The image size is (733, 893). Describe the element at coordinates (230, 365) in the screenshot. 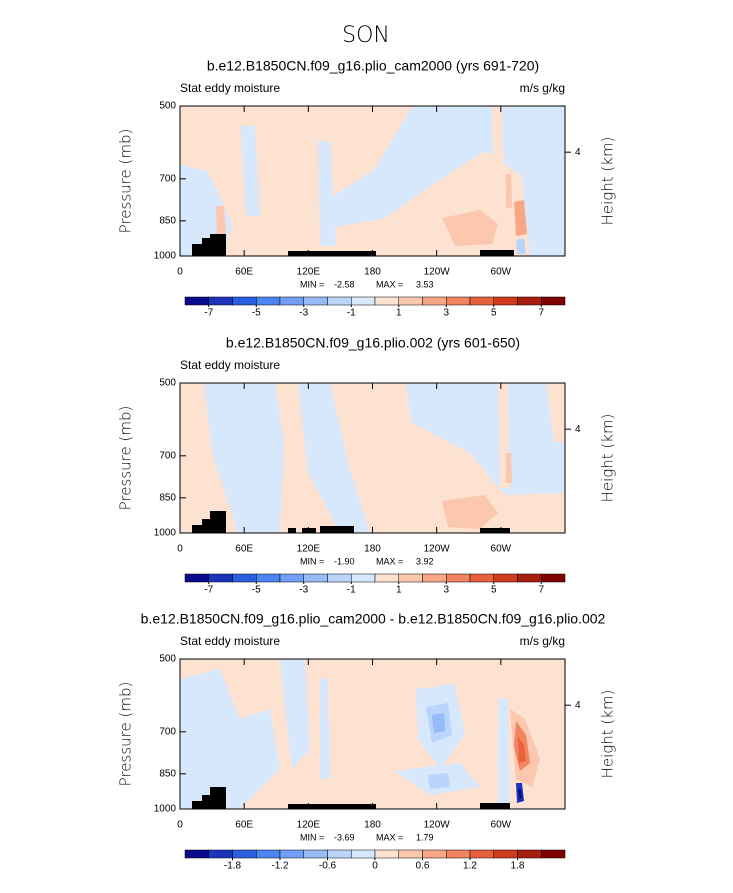

I see `left-label: Stat eddy moisture` at that location.